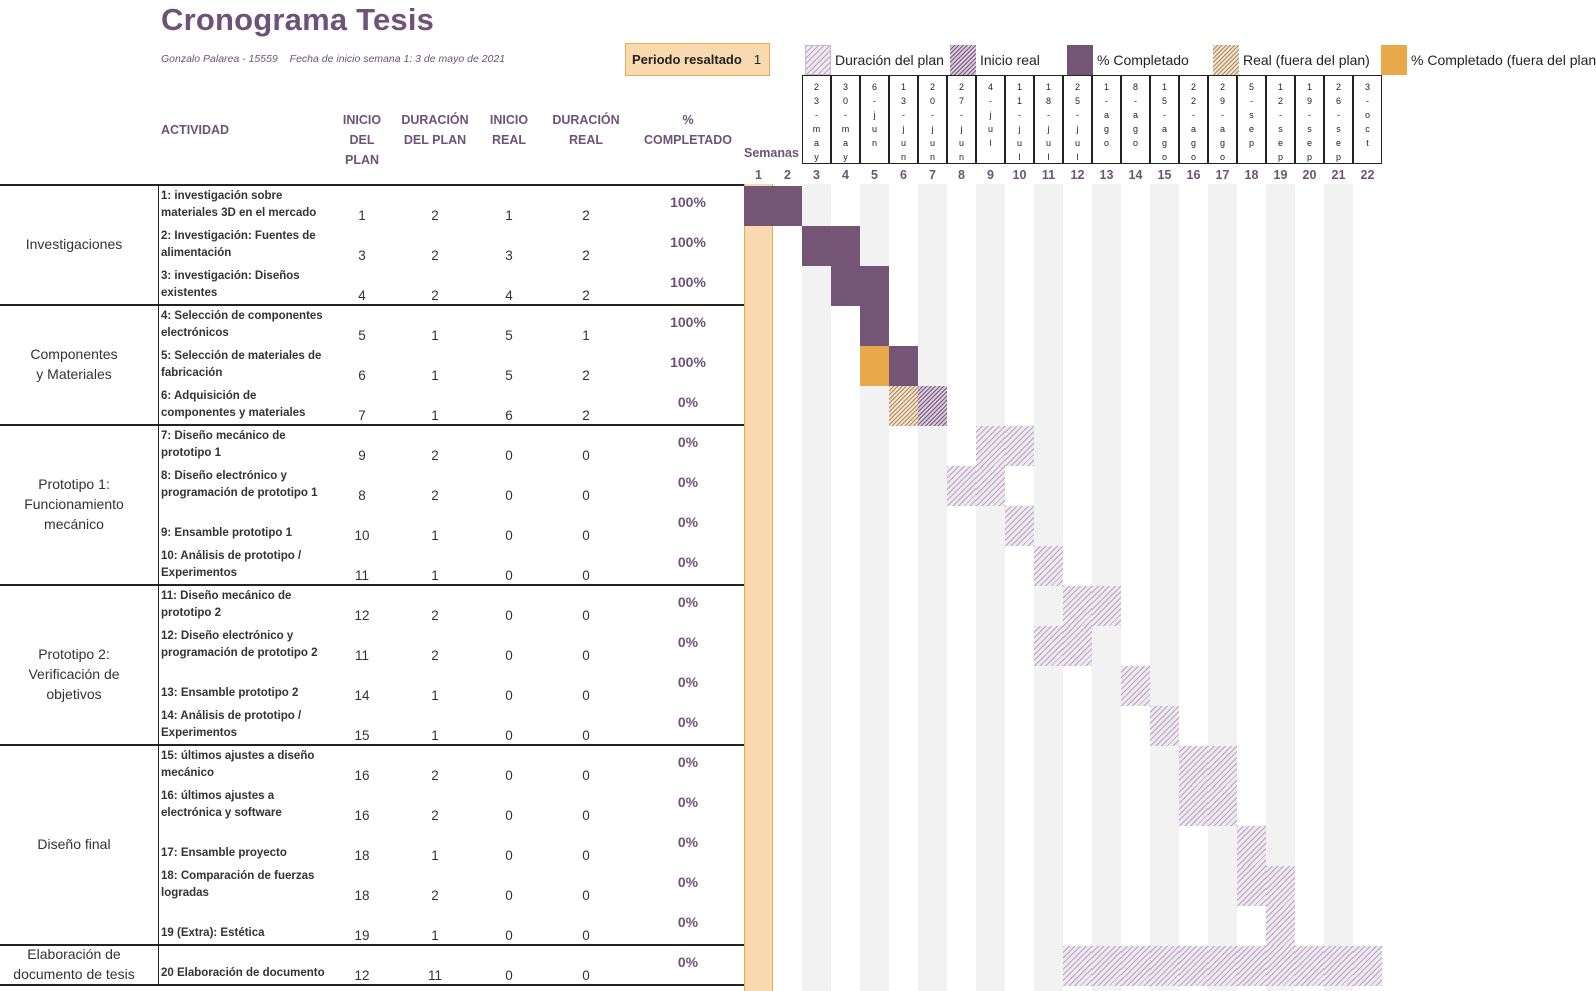 The image size is (1596, 991). Describe the element at coordinates (246, 845) in the screenshot. I see `activity-name: 17: Ensamble proyecto` at that location.